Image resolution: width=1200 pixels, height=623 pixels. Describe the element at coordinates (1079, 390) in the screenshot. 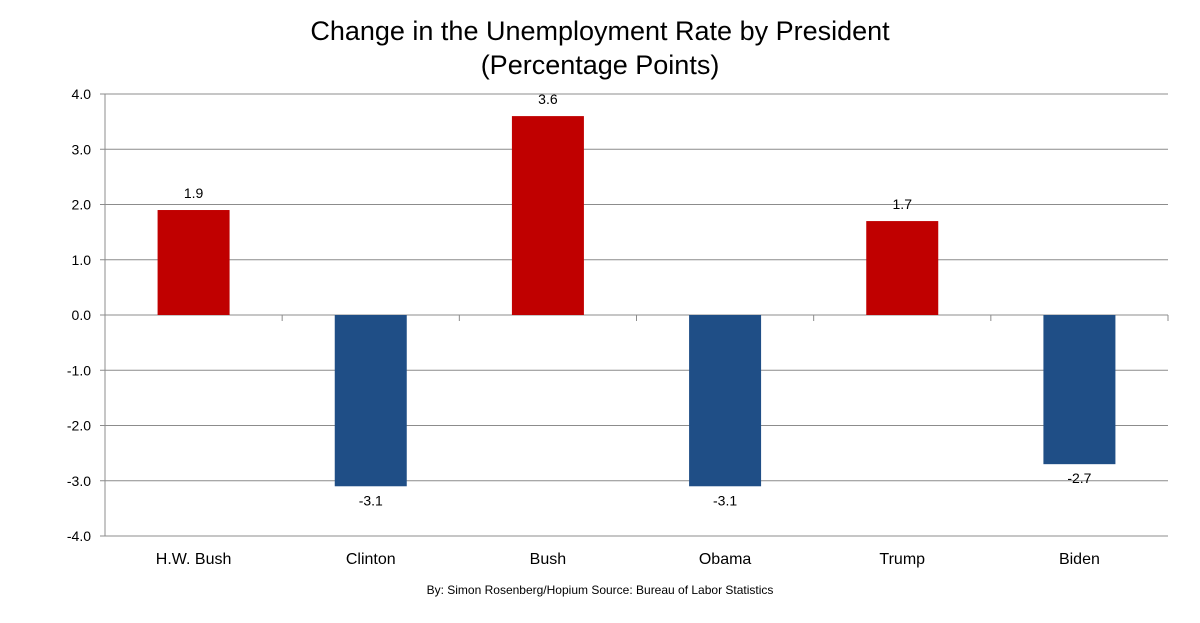

I see `bar-biden` at that location.